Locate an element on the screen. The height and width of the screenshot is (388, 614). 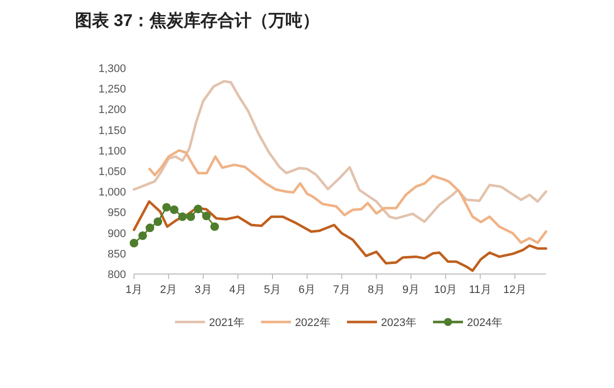
y-tick-label: 900 is located at coordinates (117, 234).